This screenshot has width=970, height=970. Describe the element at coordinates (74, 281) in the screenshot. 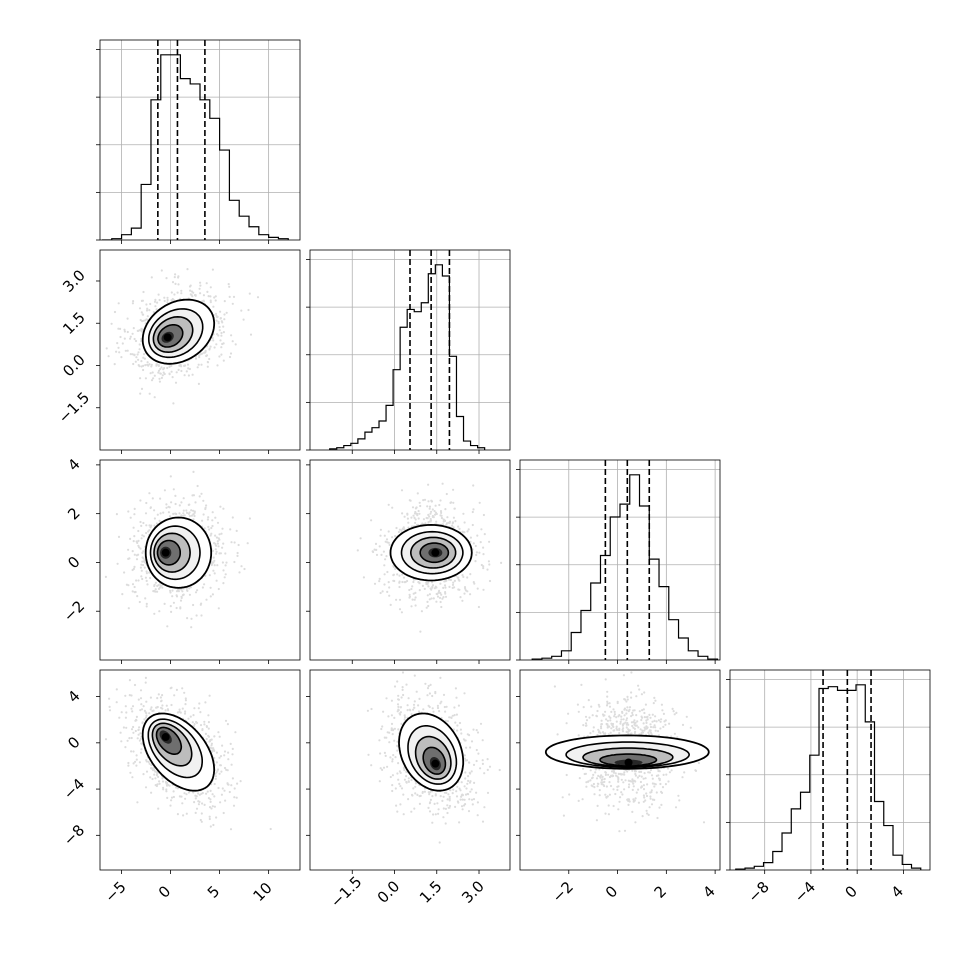

I see `y-tick-label: 3.0` at that location.